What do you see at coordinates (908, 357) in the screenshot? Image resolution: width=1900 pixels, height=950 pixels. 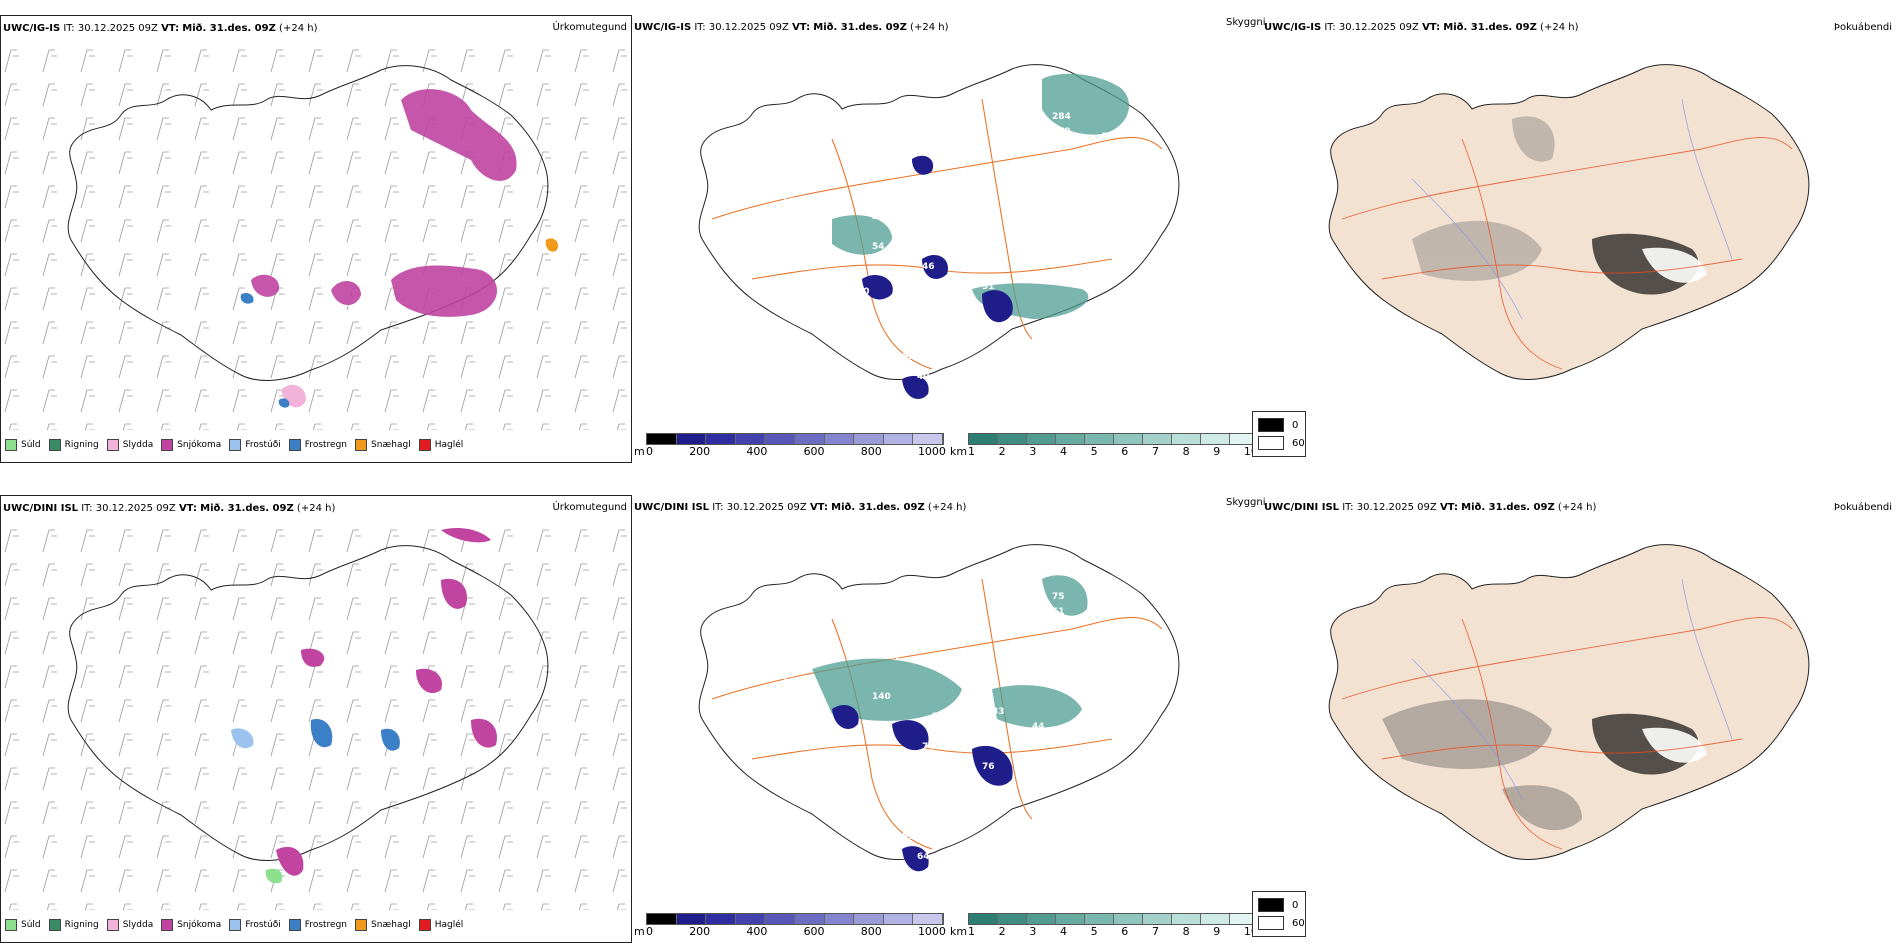 I see `ceiling-label: 65` at bounding box center [908, 357].